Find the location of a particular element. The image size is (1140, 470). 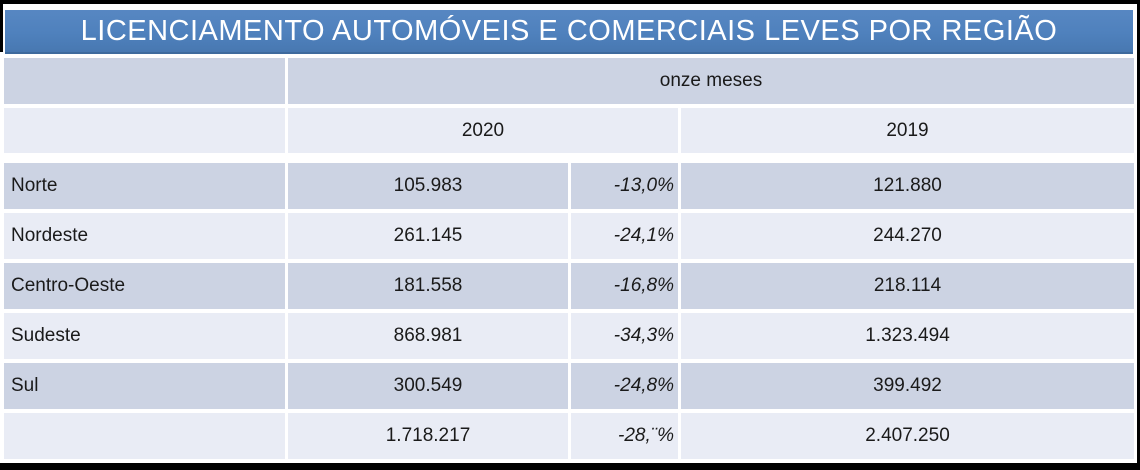

value-2019: 1.323.494 is located at coordinates (907, 336).